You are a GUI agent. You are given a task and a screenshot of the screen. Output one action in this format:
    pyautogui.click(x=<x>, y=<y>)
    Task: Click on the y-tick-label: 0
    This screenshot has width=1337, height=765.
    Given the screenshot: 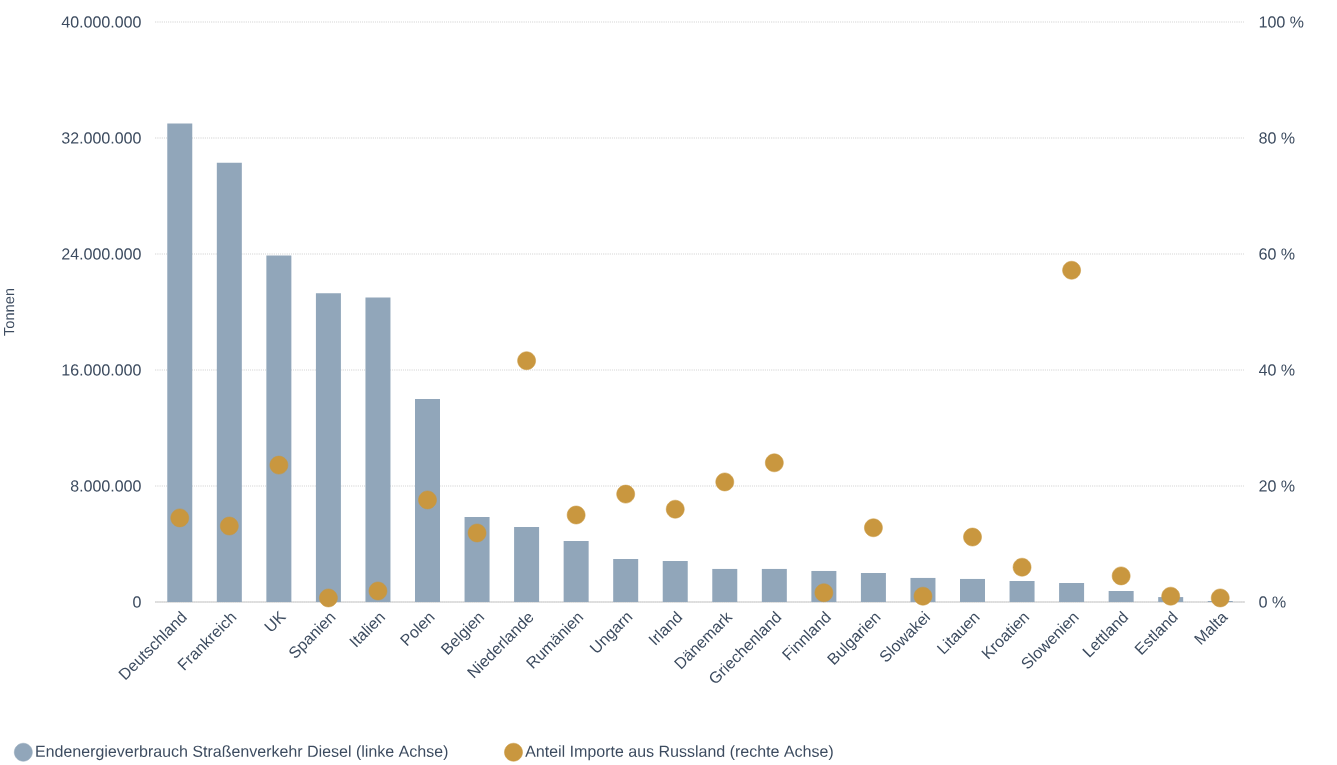 What is the action you would take?
    pyautogui.click(x=137, y=602)
    